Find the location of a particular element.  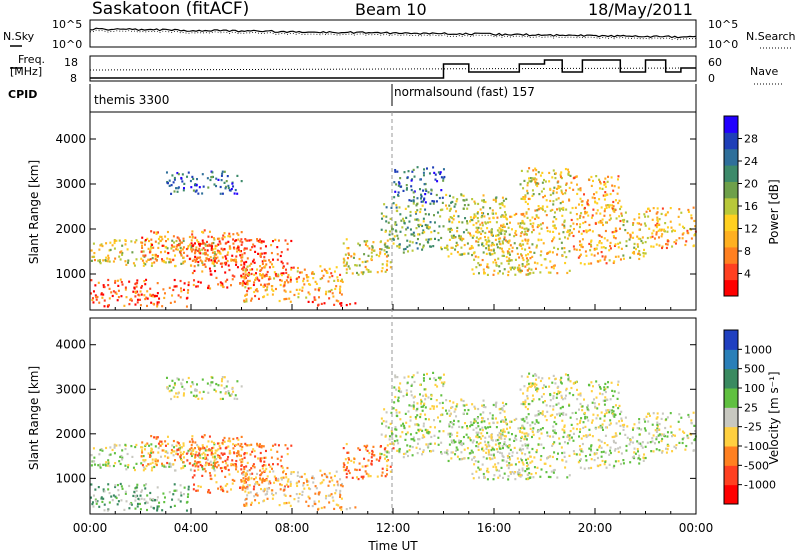

power-colorbar-label: Power [dB] is located at coordinates (774, 211).